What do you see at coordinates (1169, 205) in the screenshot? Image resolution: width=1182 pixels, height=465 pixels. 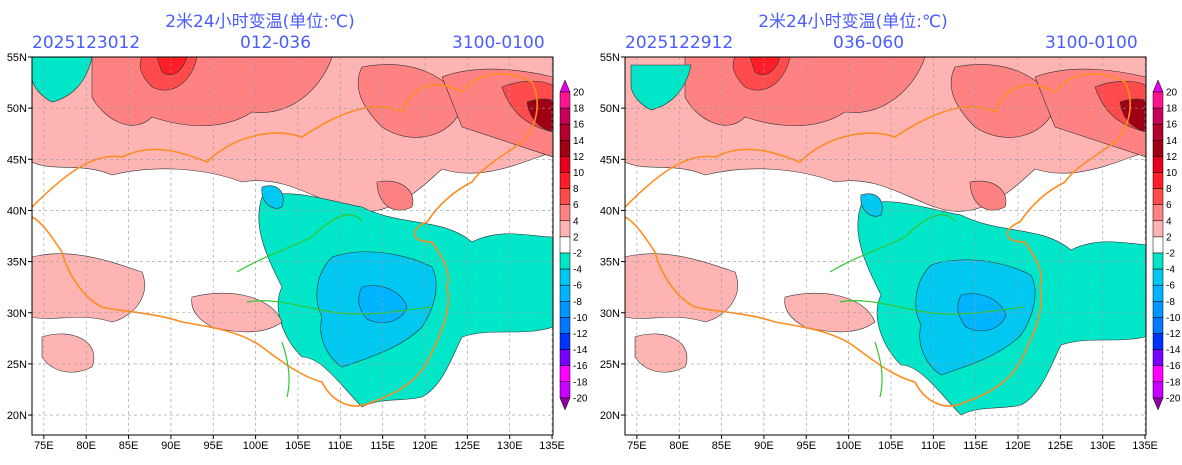 I see `colorbar-label: 6` at bounding box center [1169, 205].